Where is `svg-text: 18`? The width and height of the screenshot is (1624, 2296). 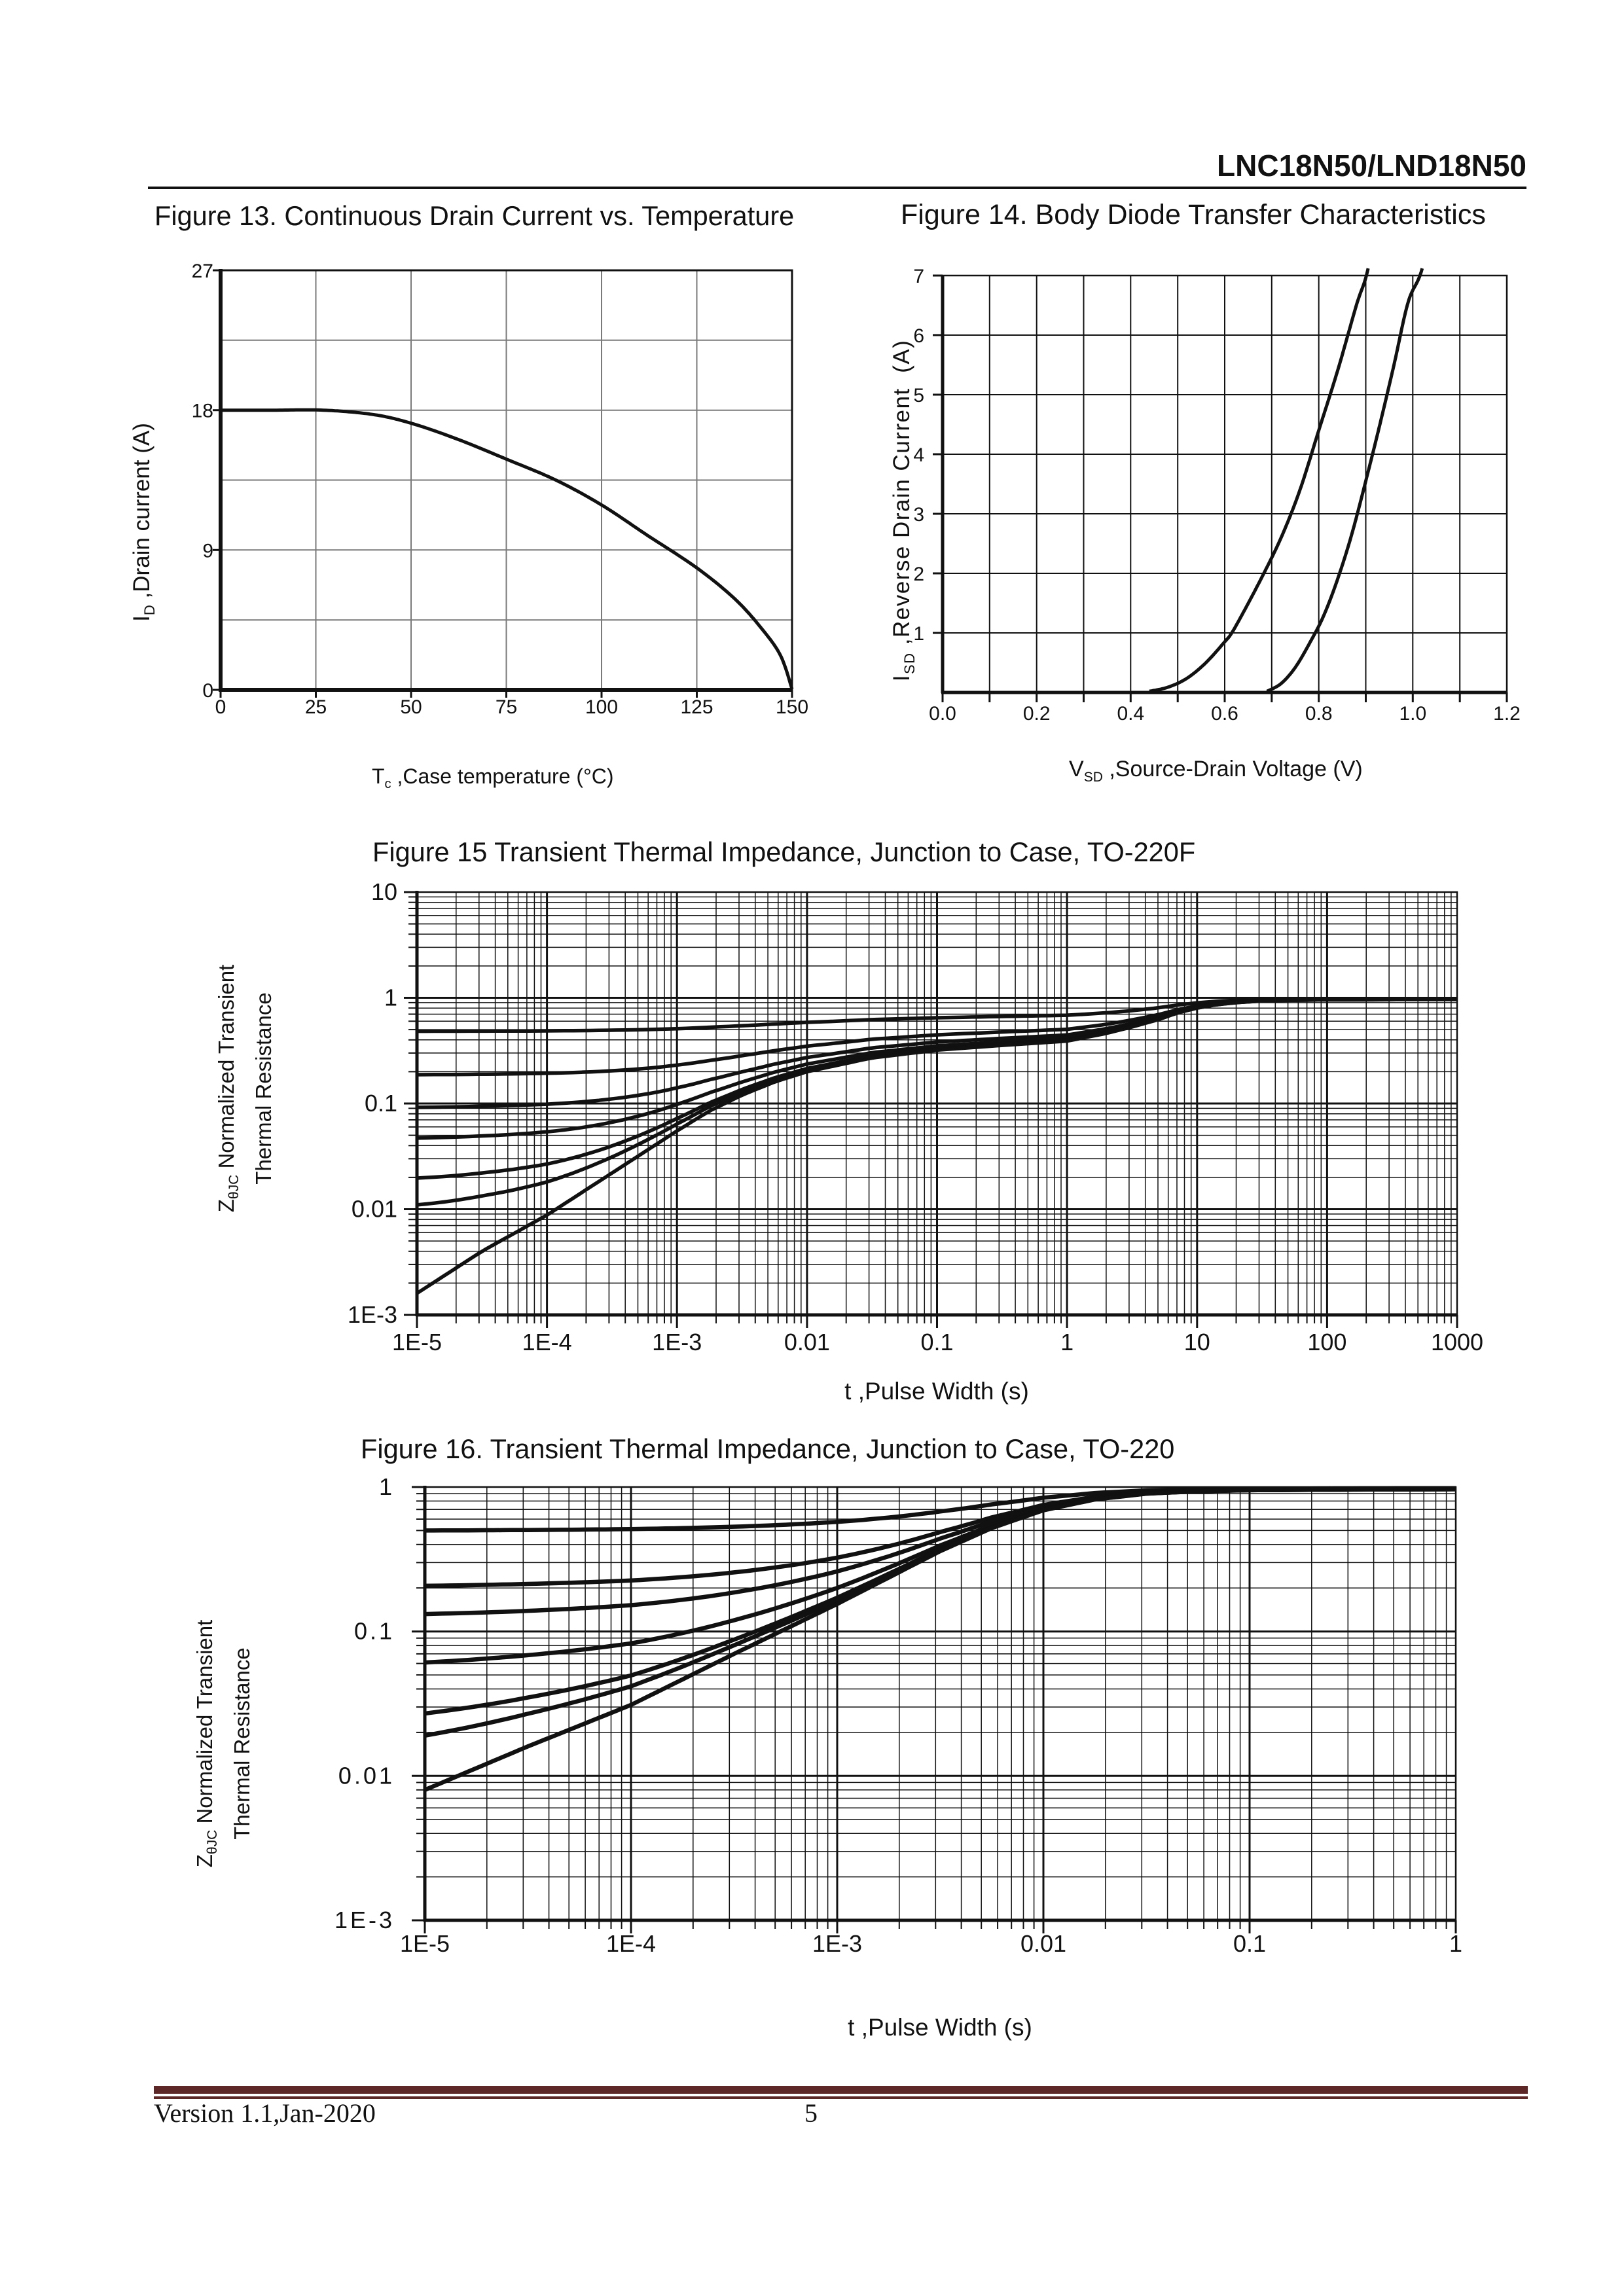
svg-text: 18 is located at coordinates (202, 411).